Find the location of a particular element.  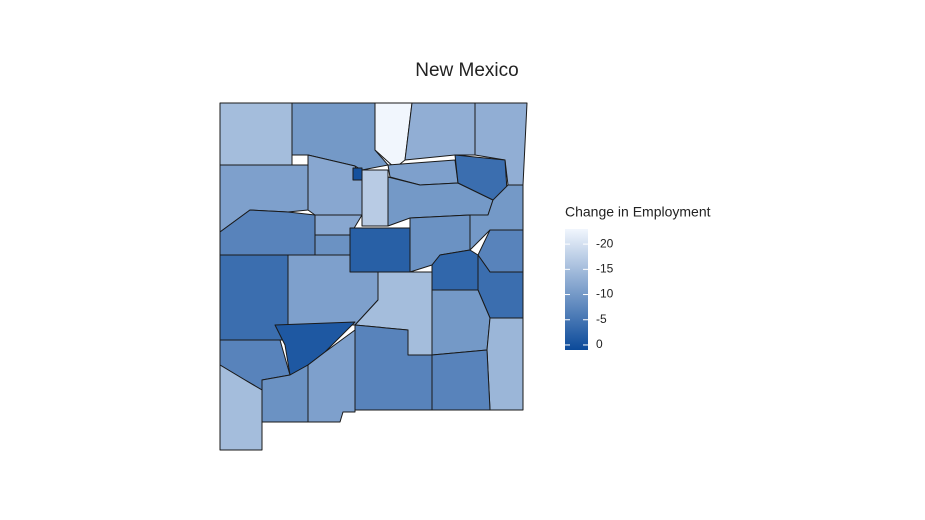

legend-tick-label: -5 is located at coordinates (601, 319).